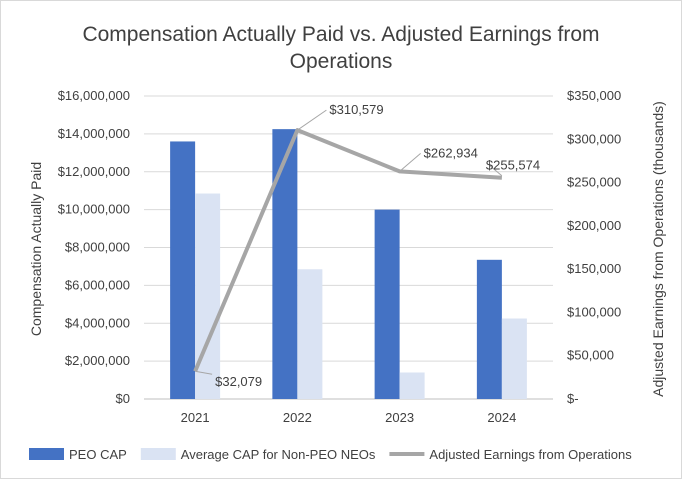 The width and height of the screenshot is (682, 479). Describe the element at coordinates (94, 95) in the screenshot. I see `y-tick-label: $16,000,000` at that location.